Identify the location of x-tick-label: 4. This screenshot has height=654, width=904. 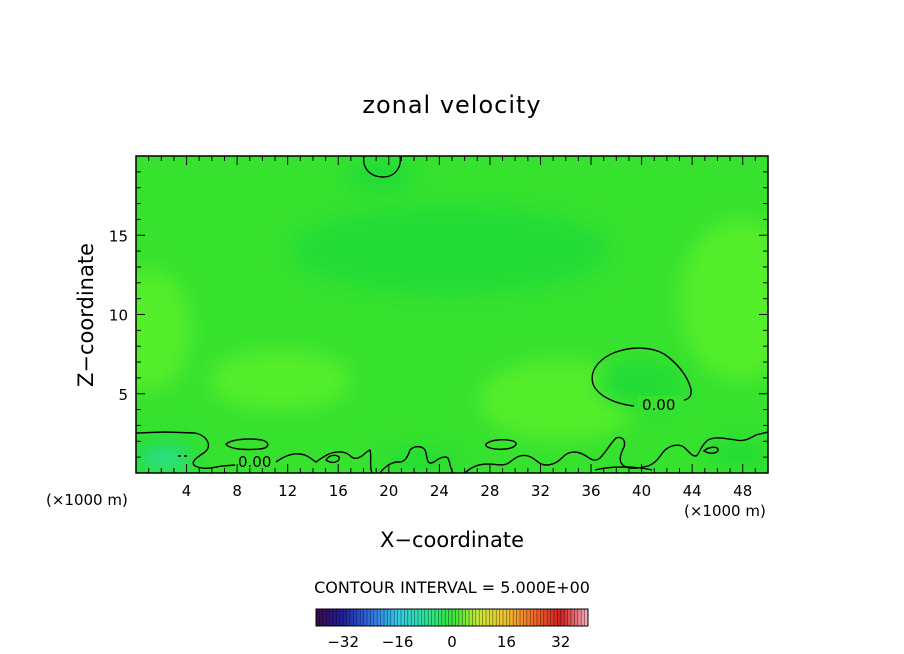
(187, 491).